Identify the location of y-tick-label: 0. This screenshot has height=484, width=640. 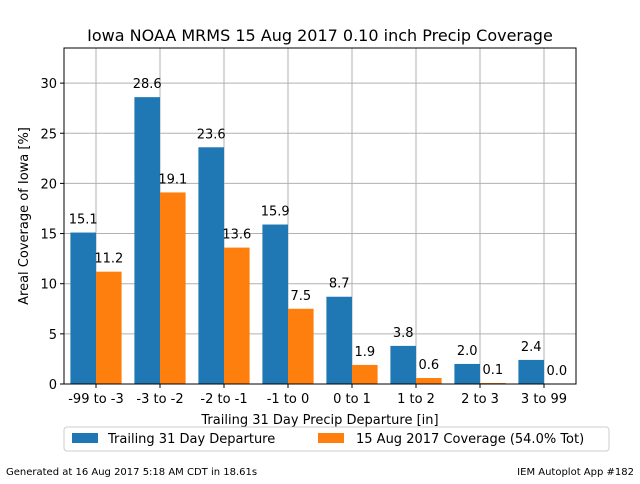
(53, 385).